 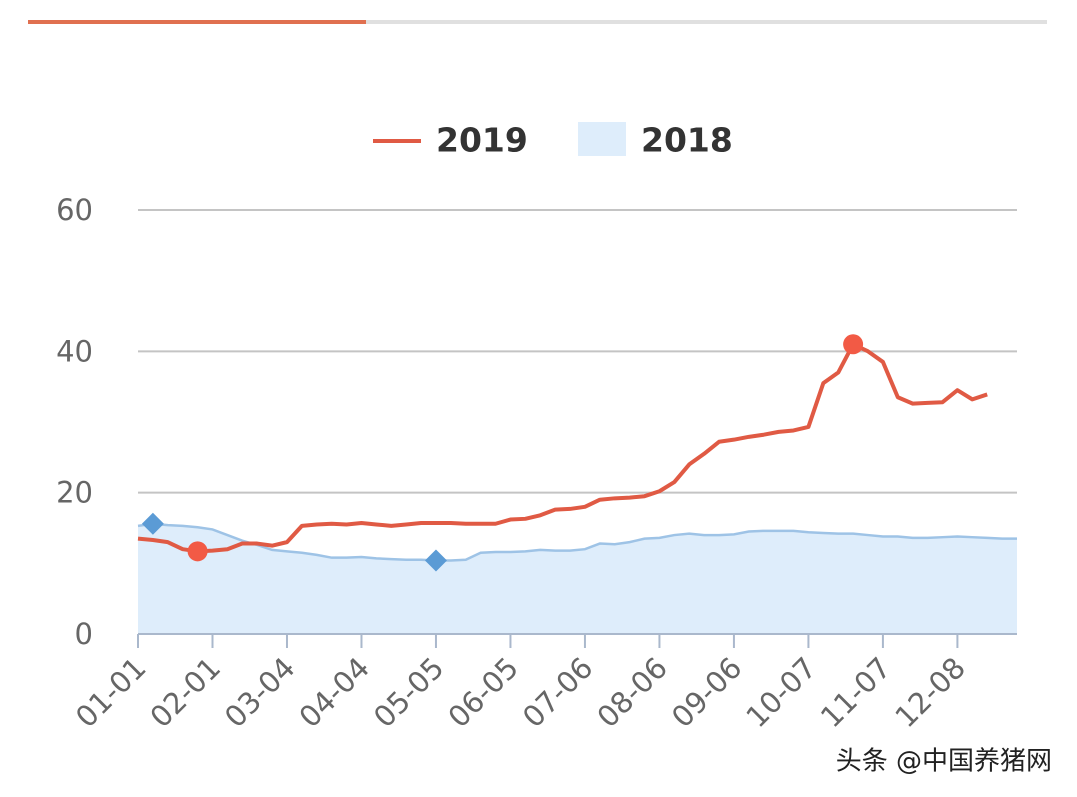 I want to click on y-tick-label: 60, so click(x=74, y=210).